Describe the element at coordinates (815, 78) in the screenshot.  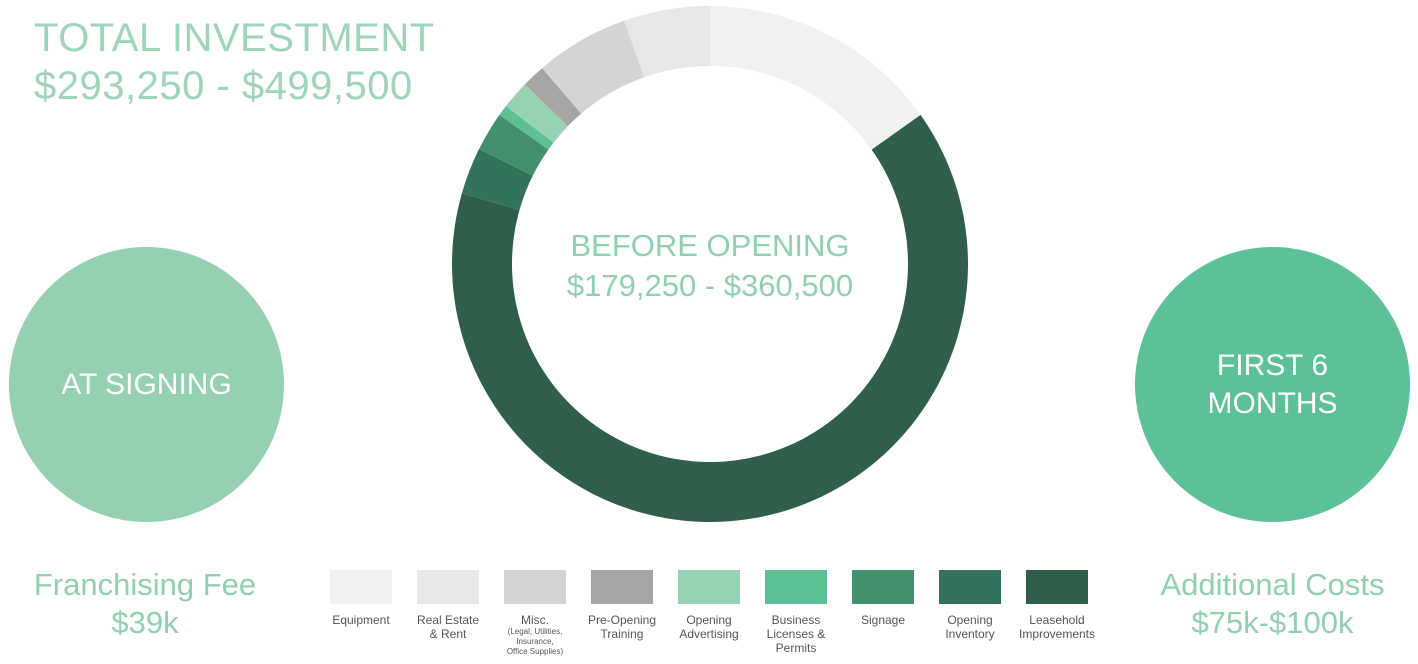
I see `donut-slice-equipment` at that location.